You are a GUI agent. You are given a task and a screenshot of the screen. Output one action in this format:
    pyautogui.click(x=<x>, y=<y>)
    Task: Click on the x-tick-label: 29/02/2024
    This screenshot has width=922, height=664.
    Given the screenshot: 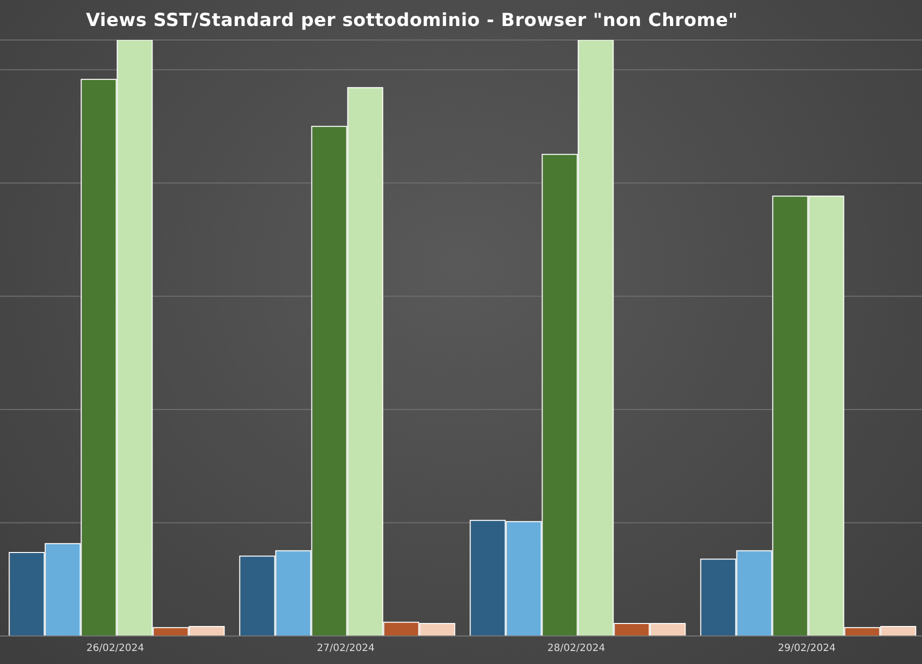 What is the action you would take?
    pyautogui.click(x=807, y=648)
    